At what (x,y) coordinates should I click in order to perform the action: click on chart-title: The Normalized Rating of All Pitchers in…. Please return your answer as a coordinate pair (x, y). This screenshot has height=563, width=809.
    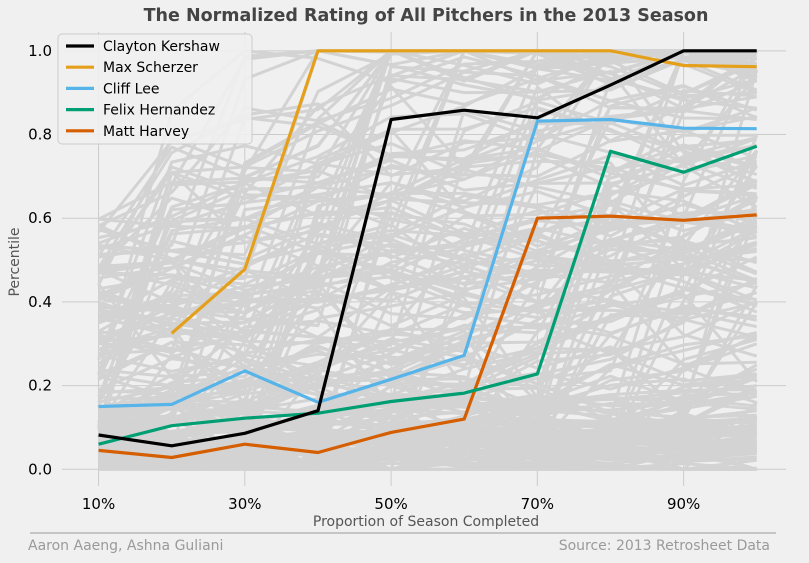
    Looking at the image, I should click on (426, 16).